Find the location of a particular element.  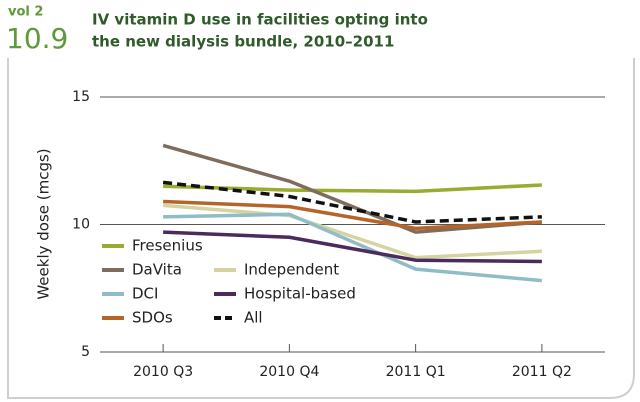

legend-label: Hospital-based is located at coordinates (300, 294).